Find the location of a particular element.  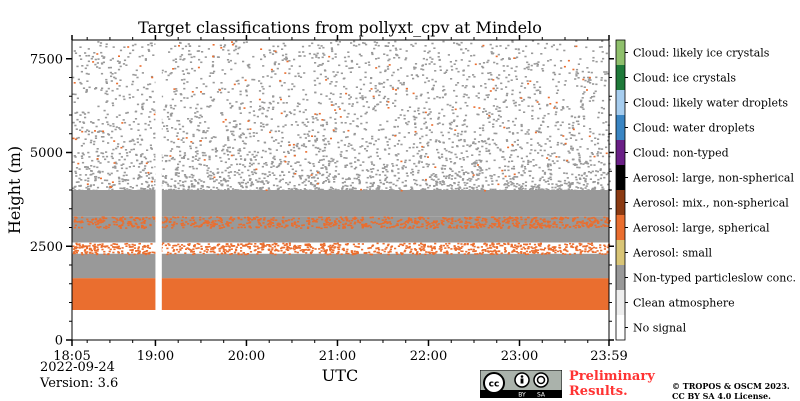

x-tick-label: 22:00 is located at coordinates (428, 356).